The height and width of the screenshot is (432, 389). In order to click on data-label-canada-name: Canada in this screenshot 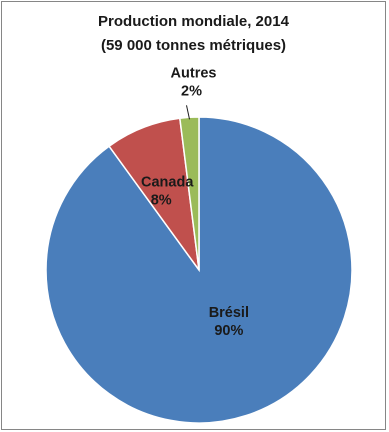, I will do `click(167, 183)`.